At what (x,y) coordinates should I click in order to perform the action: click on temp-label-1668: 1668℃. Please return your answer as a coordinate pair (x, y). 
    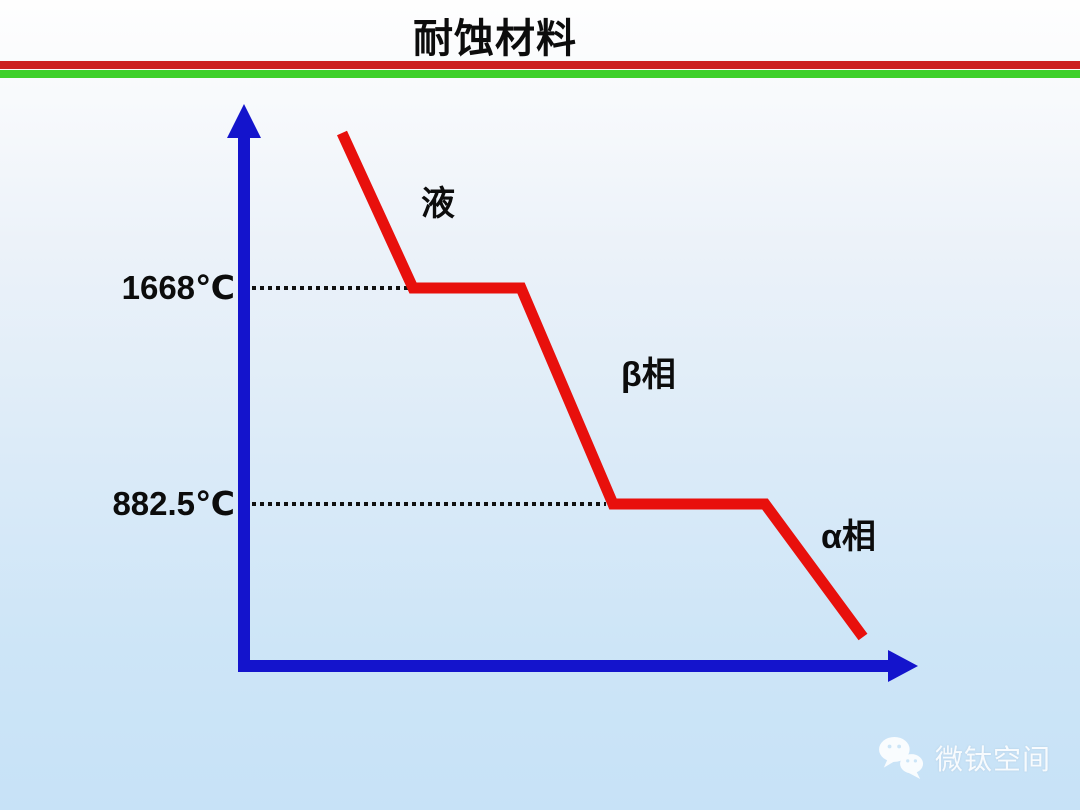
    Looking at the image, I should click on (178, 287).